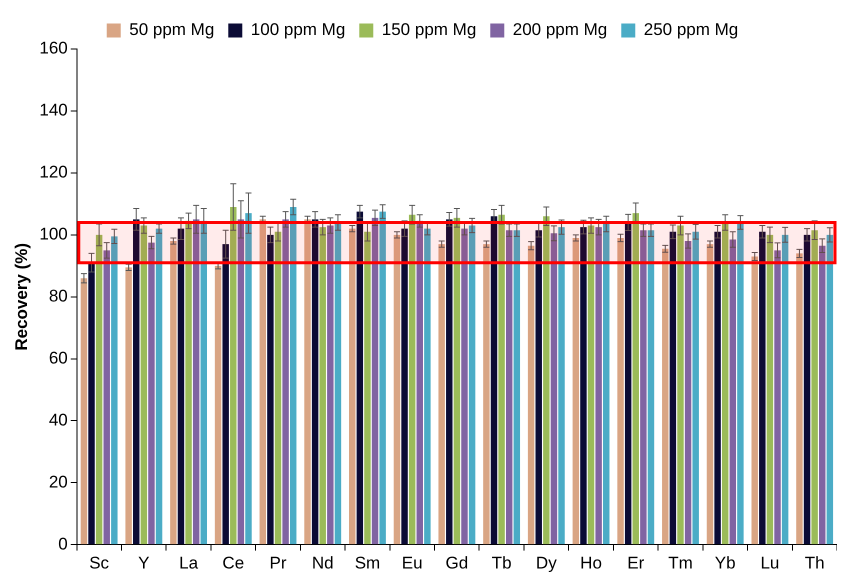 The width and height of the screenshot is (845, 585). Describe the element at coordinates (323, 562) in the screenshot. I see `x-tick-label: Nd` at that location.